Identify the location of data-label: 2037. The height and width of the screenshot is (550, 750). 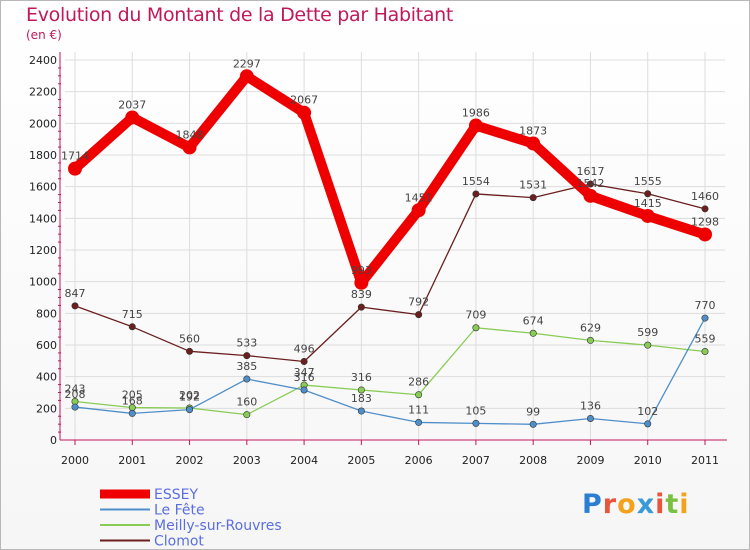
(132, 104).